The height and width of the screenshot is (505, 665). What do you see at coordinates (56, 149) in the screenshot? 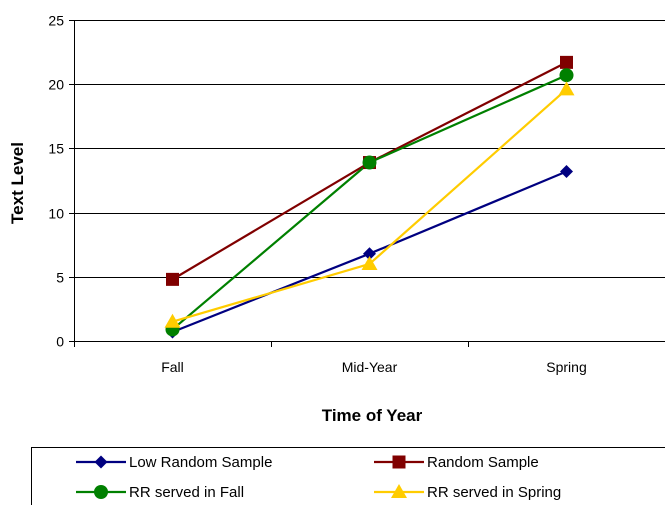
I see `y-tick-label: 15` at bounding box center [56, 149].